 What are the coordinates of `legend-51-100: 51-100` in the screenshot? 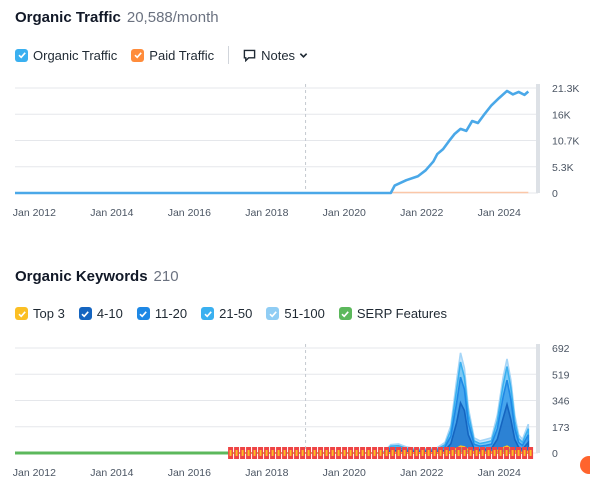 It's located at (295, 313).